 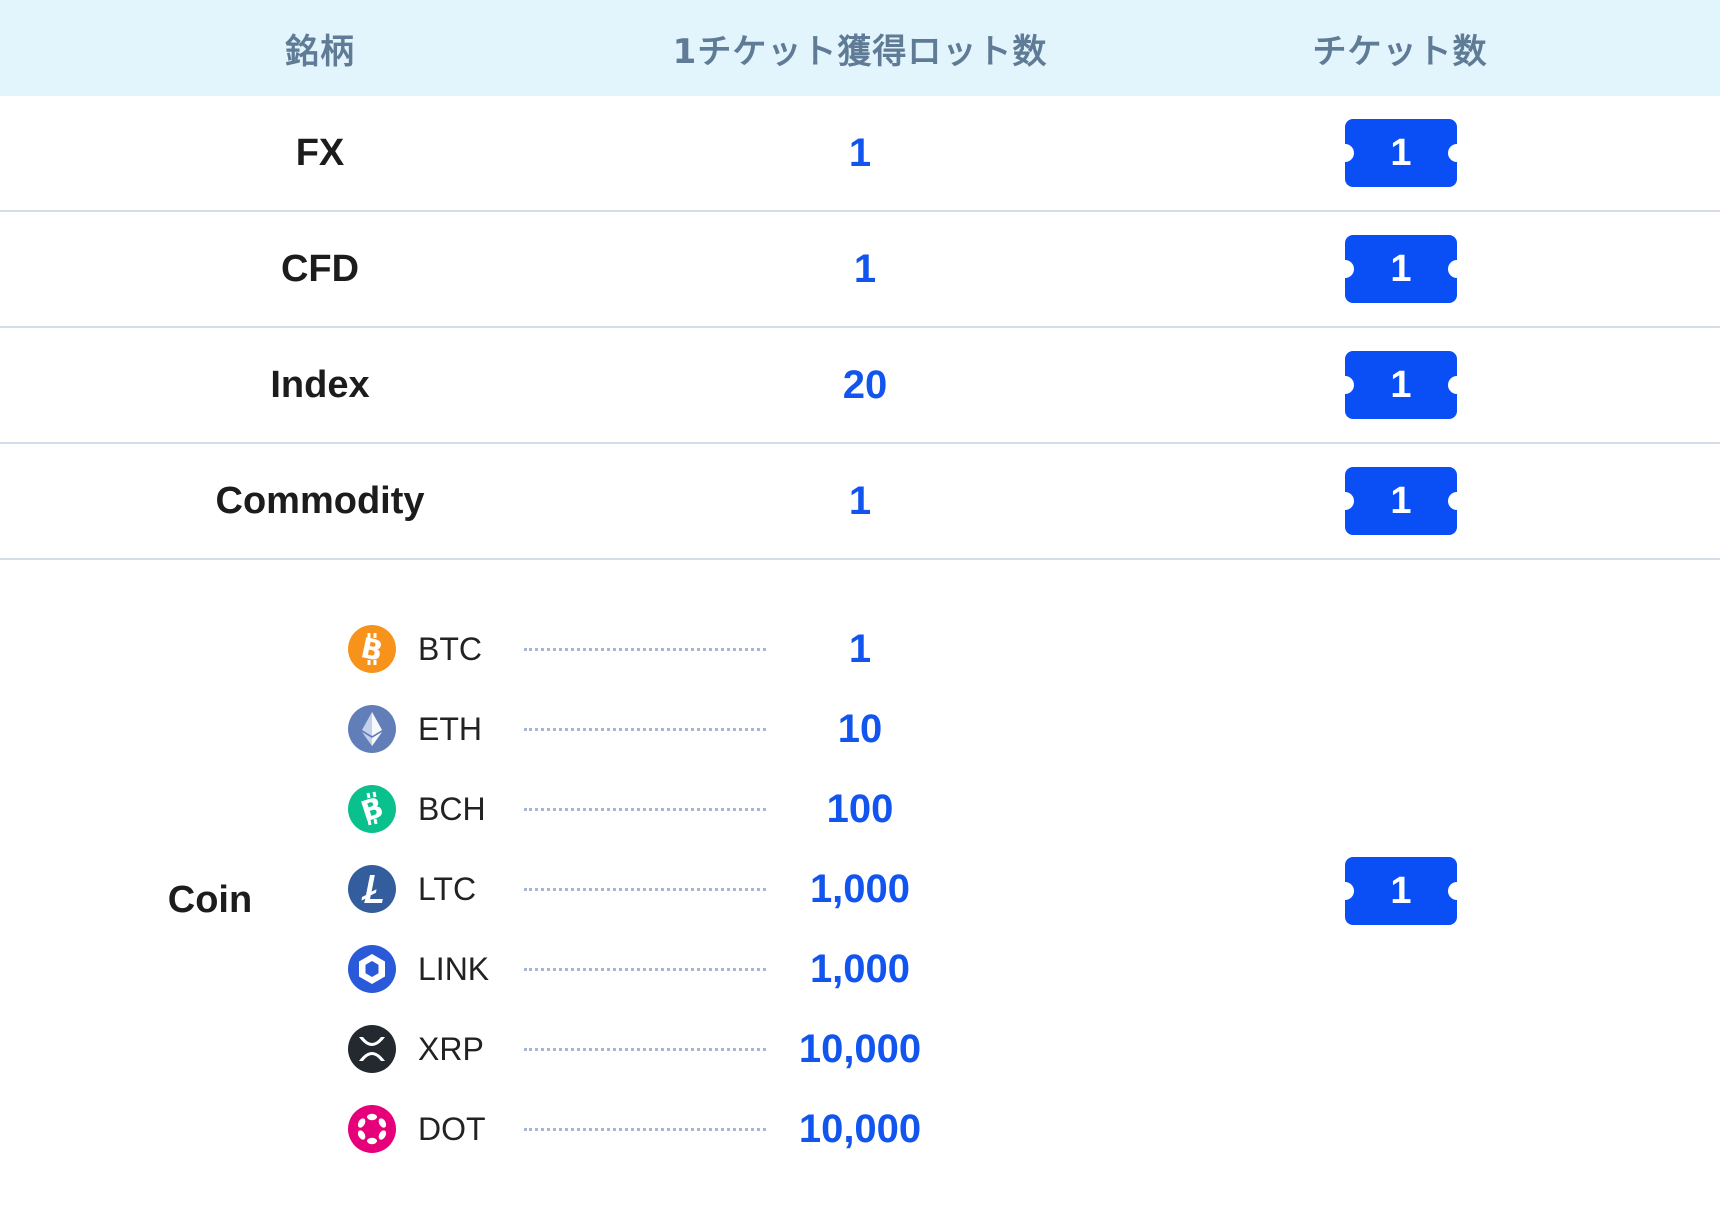 I want to click on coin-item-btc: B BTC 1, so click(x=860, y=649).